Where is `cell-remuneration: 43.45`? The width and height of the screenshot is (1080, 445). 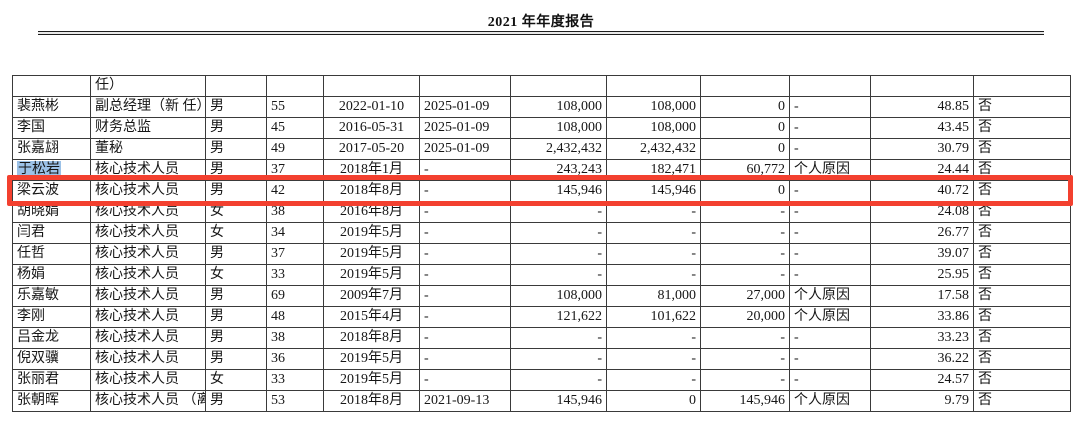
cell-remuneration: 43.45 is located at coordinates (922, 128).